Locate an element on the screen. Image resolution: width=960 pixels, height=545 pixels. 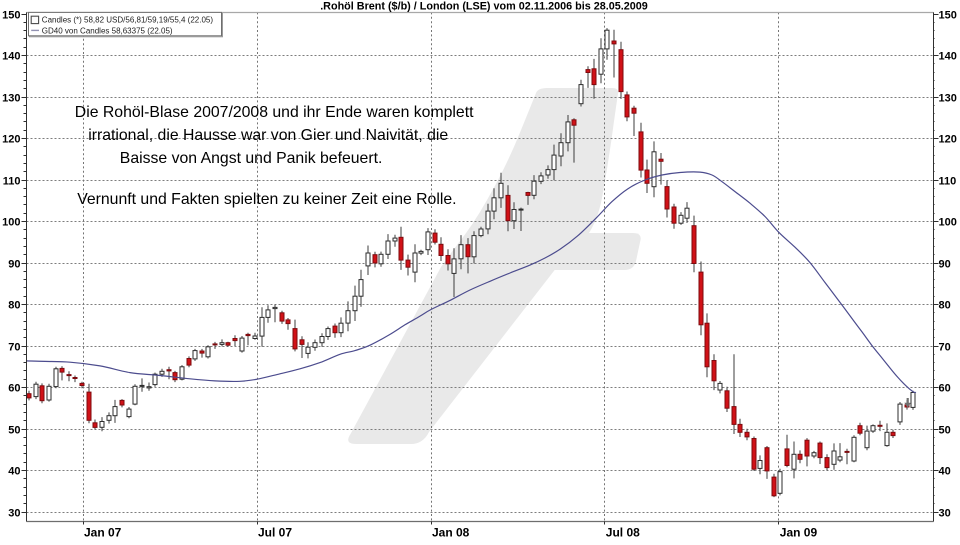
svg-text: Jan 09 is located at coordinates (799, 533).